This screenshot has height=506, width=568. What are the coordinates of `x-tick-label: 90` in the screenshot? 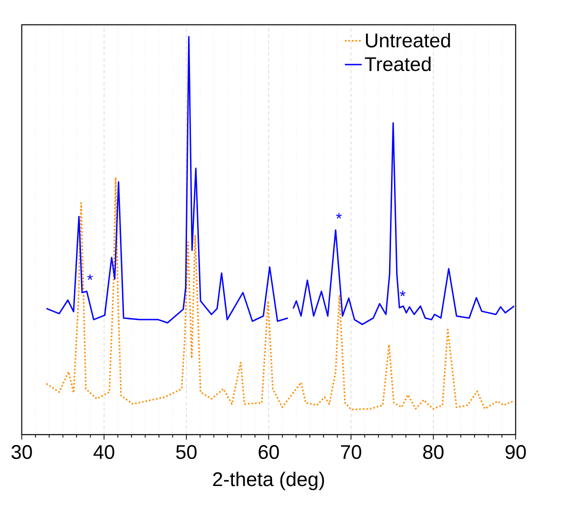 It's located at (516, 452).